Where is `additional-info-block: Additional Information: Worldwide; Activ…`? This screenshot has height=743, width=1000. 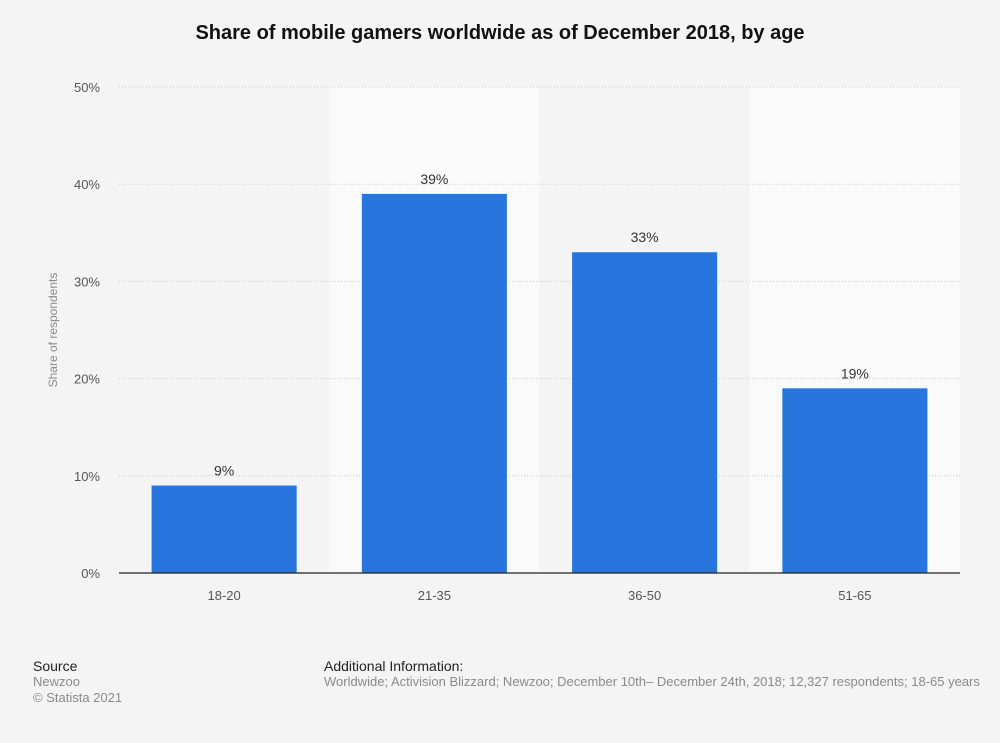
additional-info-block: Additional Information: Worldwide; Activ… is located at coordinates (652, 674).